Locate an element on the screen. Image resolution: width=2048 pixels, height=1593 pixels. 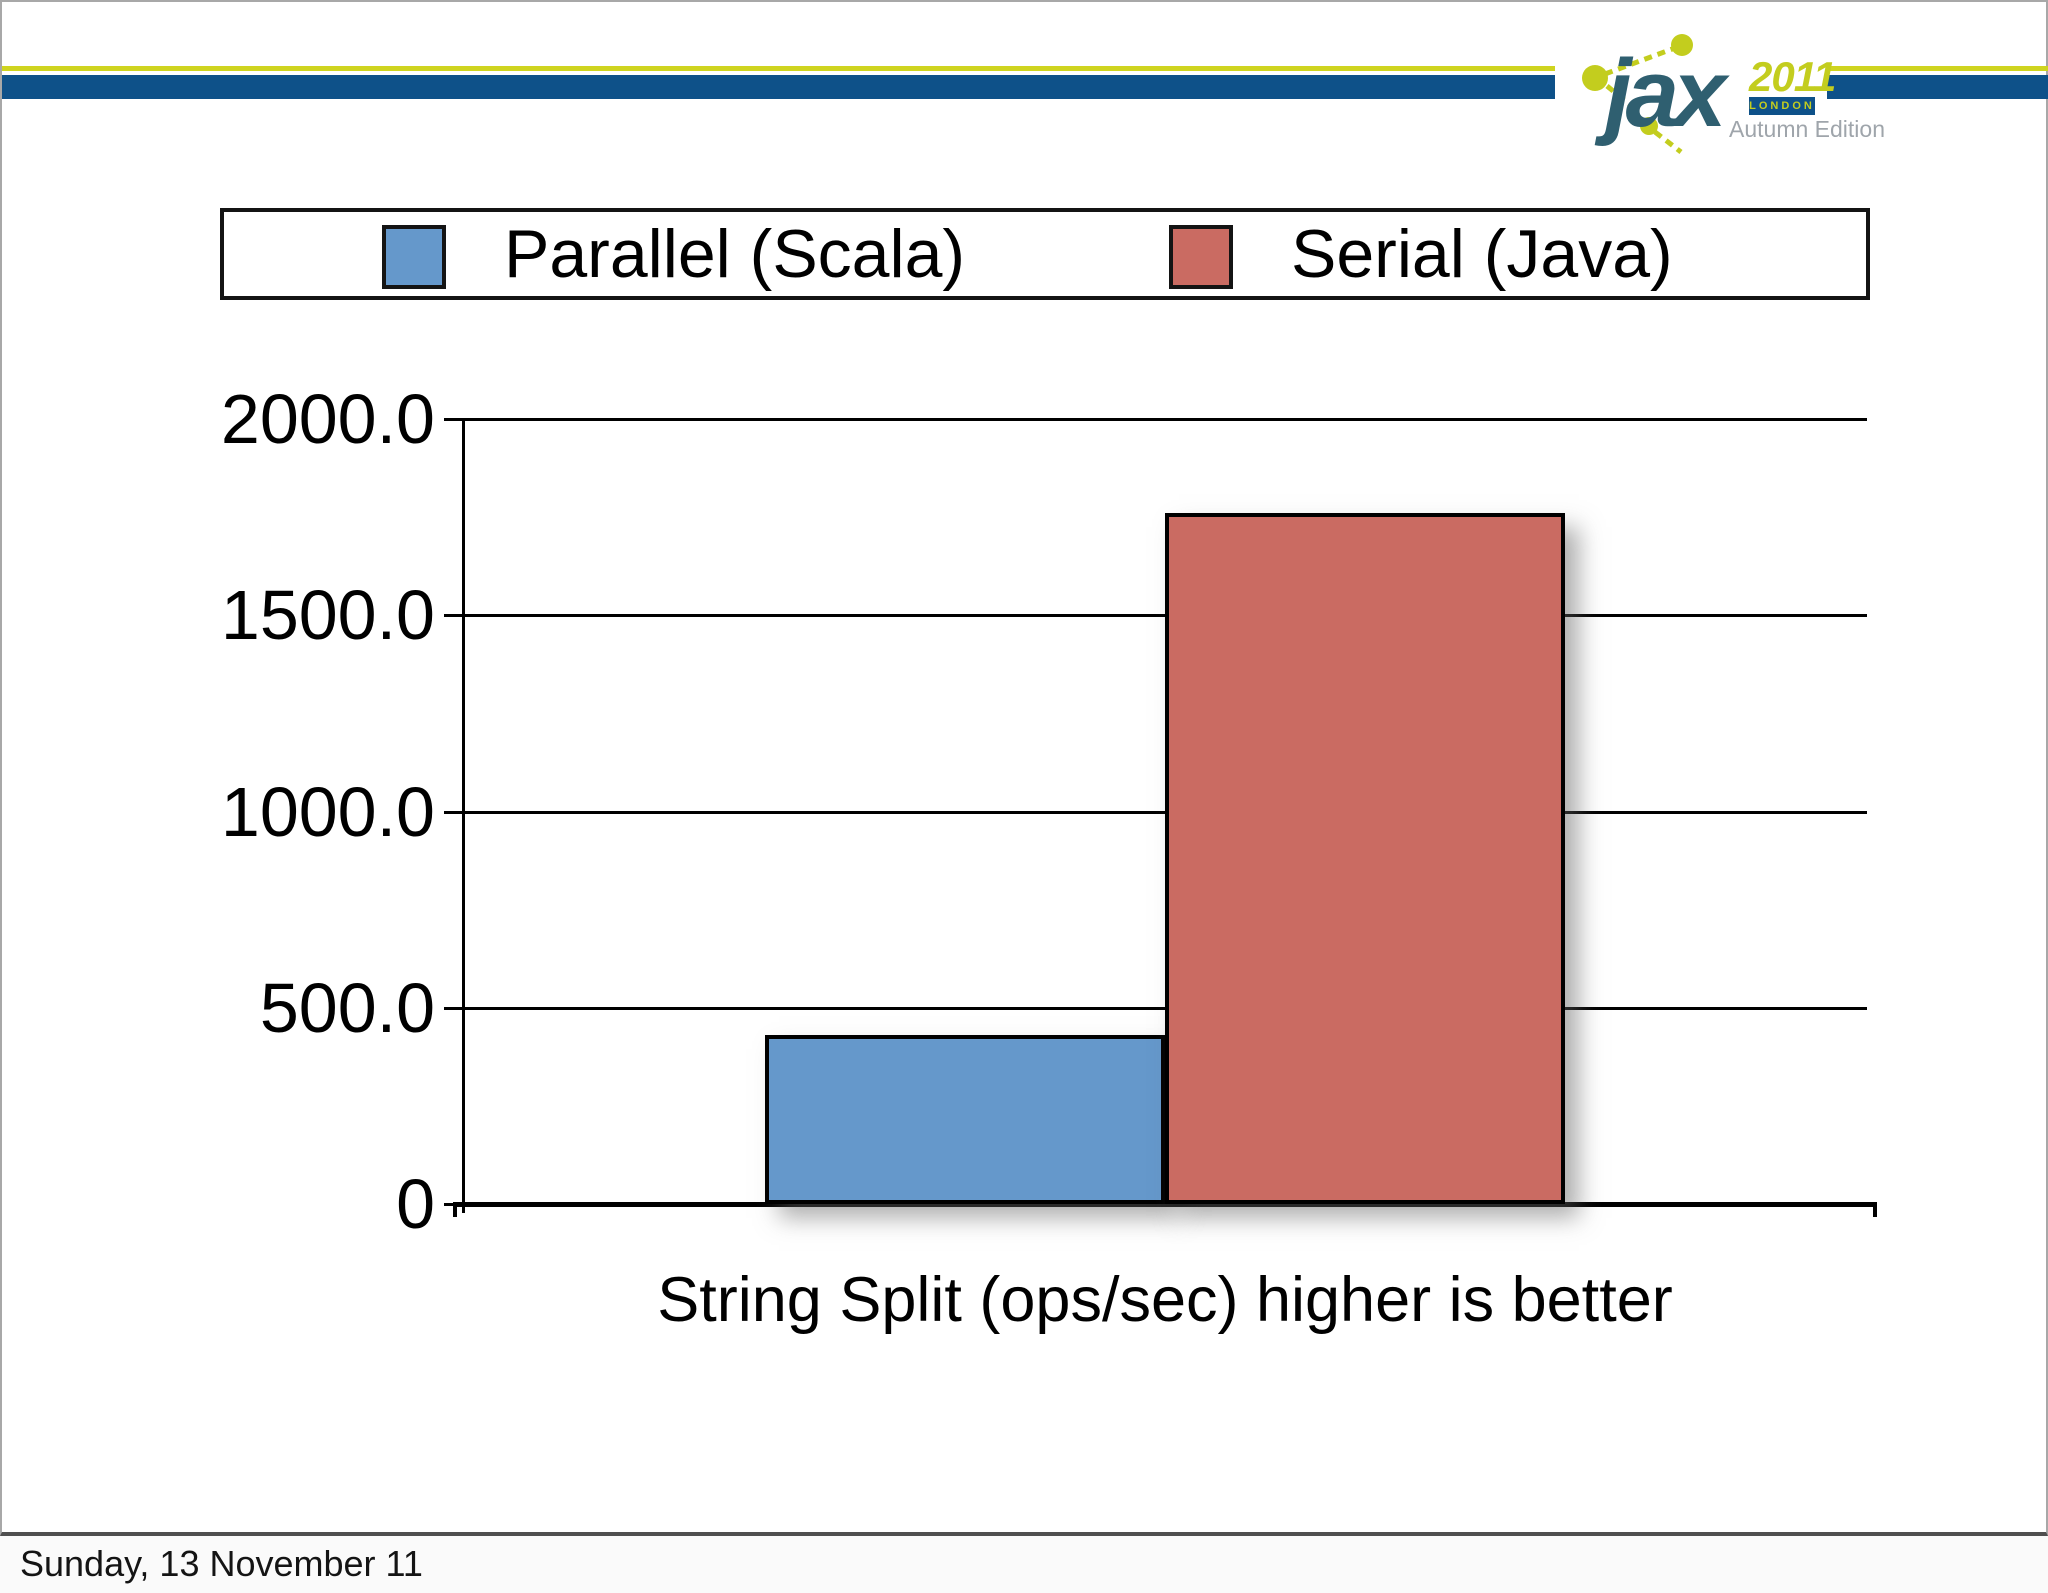
gridline-2000 is located at coordinates (1165, 419).